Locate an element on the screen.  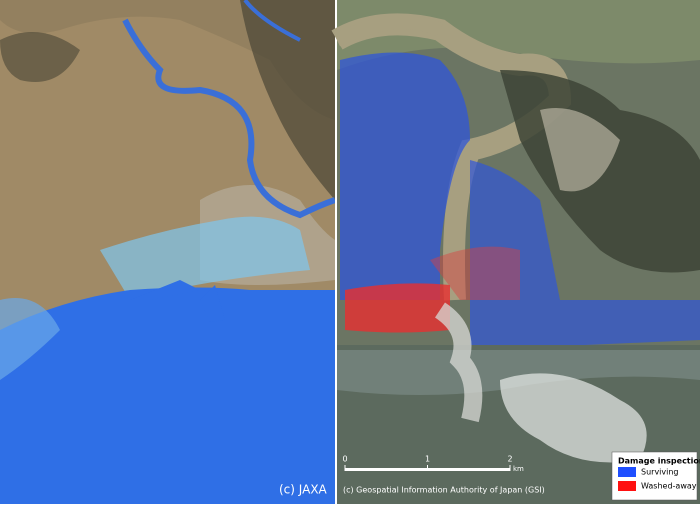
legend-label: Washed-away is located at coordinates (669, 486).